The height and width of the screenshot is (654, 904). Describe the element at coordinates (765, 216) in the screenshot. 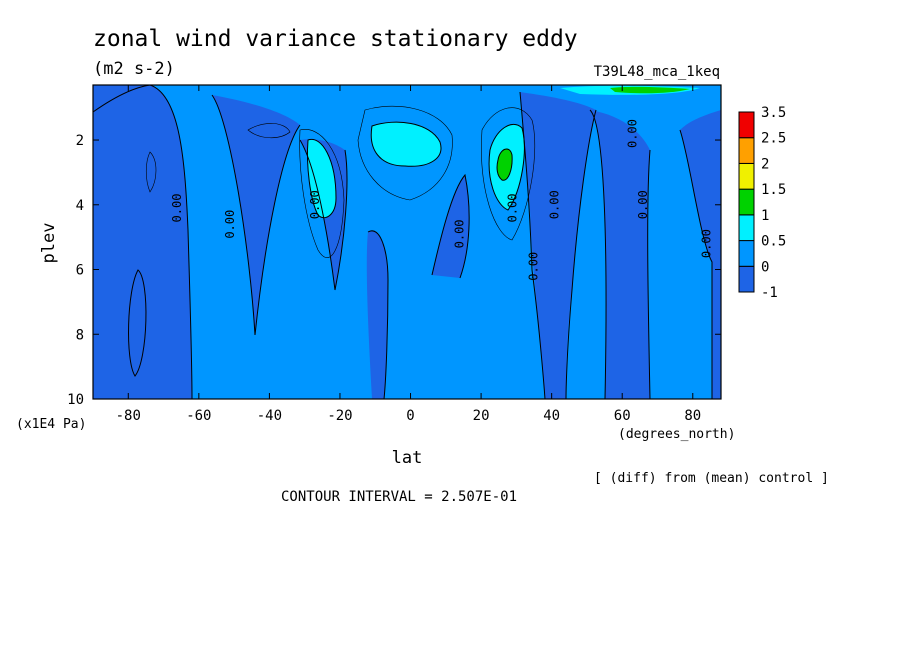

I see `colorbar-label: 1` at that location.